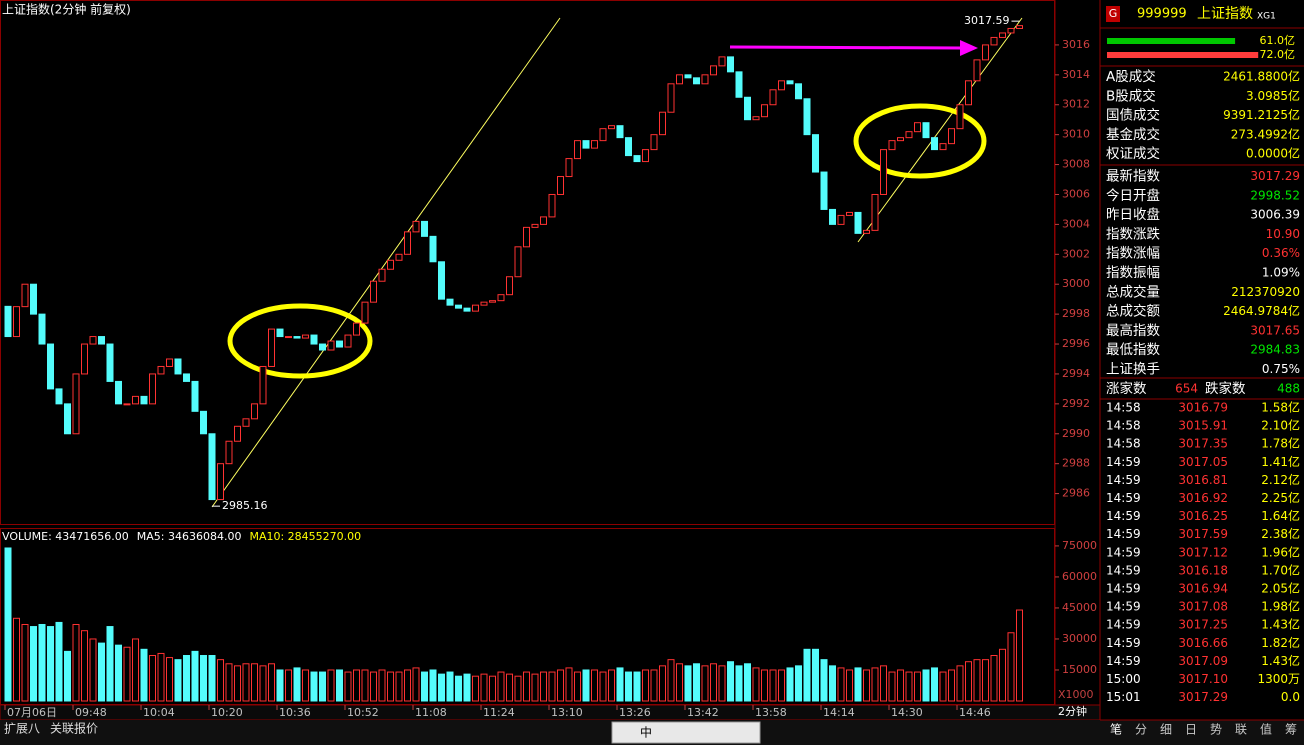 The image size is (1304, 745). Describe the element at coordinates (1203, 570) in the screenshot. I see `trade-price: 3016.18` at that location.